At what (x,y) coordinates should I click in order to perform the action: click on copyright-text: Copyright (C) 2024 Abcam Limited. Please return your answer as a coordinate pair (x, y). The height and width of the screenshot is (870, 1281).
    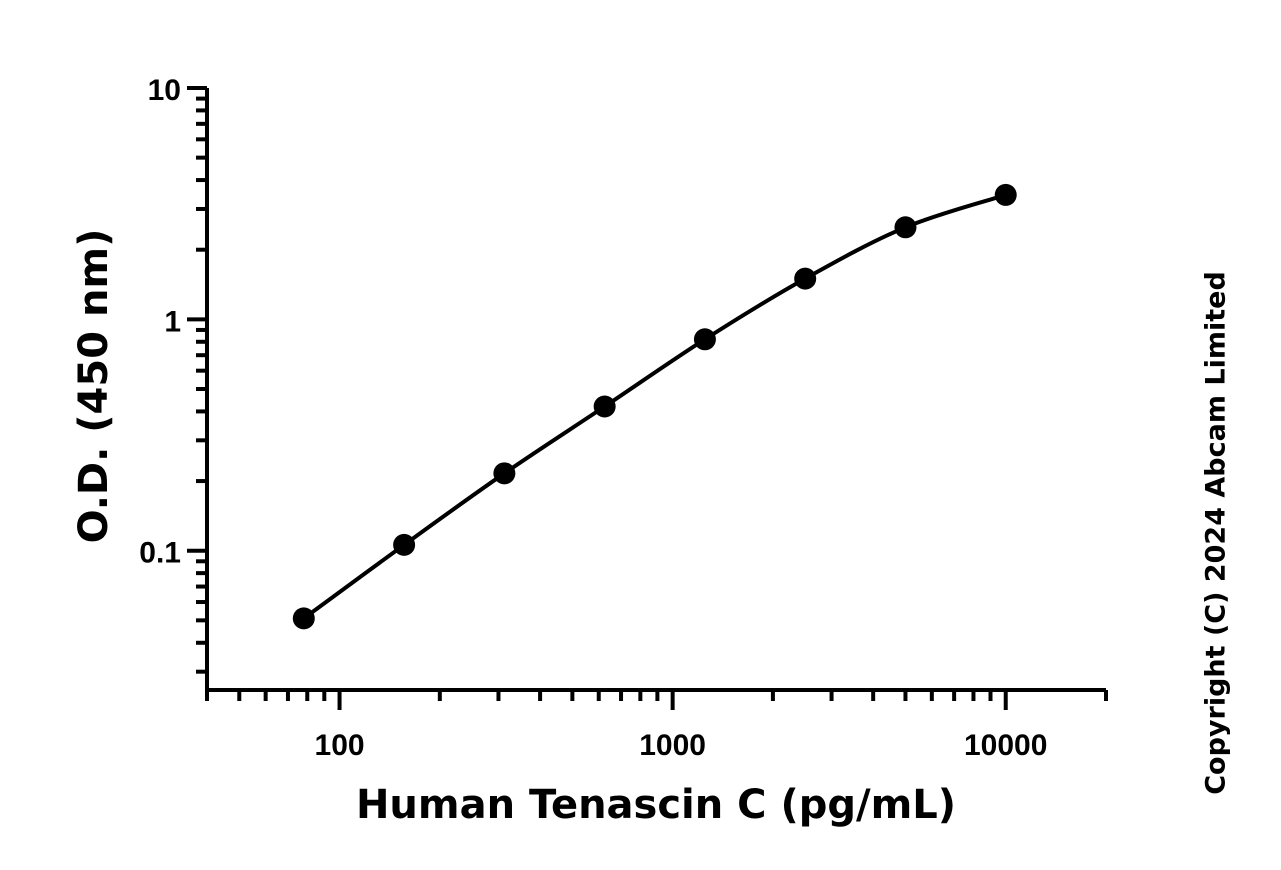
    Looking at the image, I should click on (1216, 533).